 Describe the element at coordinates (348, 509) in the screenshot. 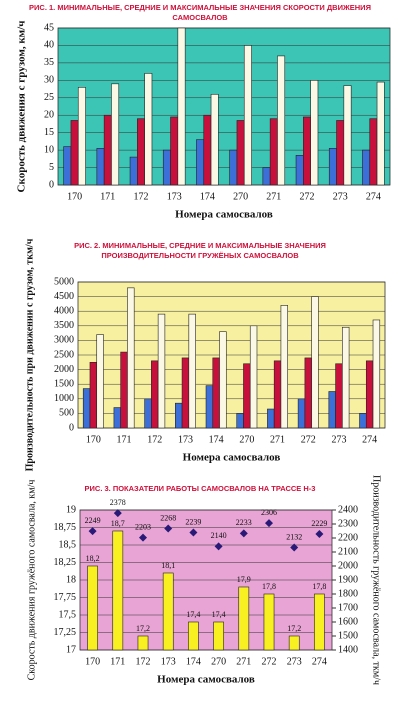

I see `y2-tick-label: 2400` at that location.